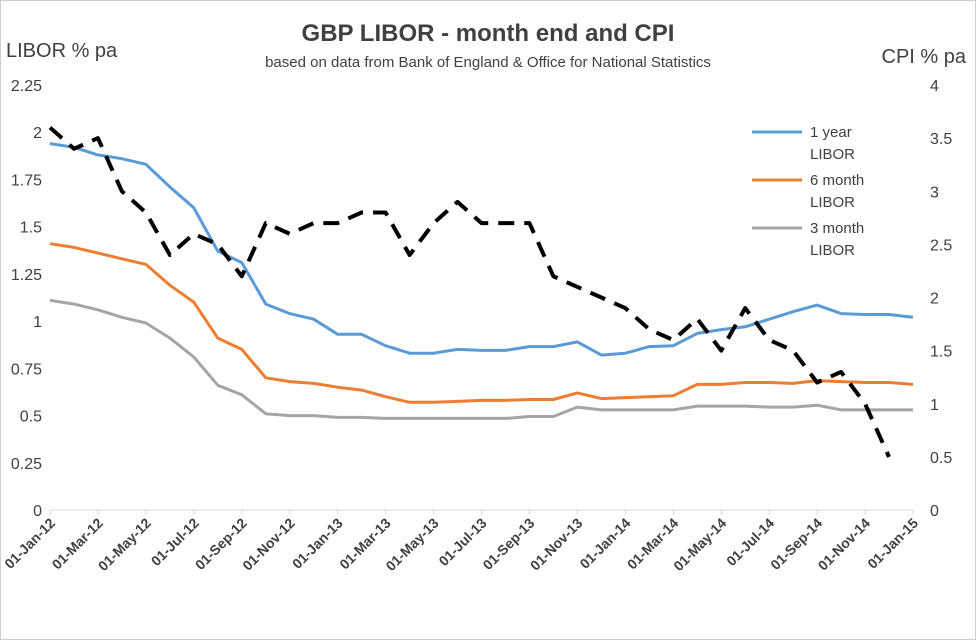 The width and height of the screenshot is (976, 640). Describe the element at coordinates (268, 544) in the screenshot. I see `x-tick-label: 01-Nov-12` at that location.